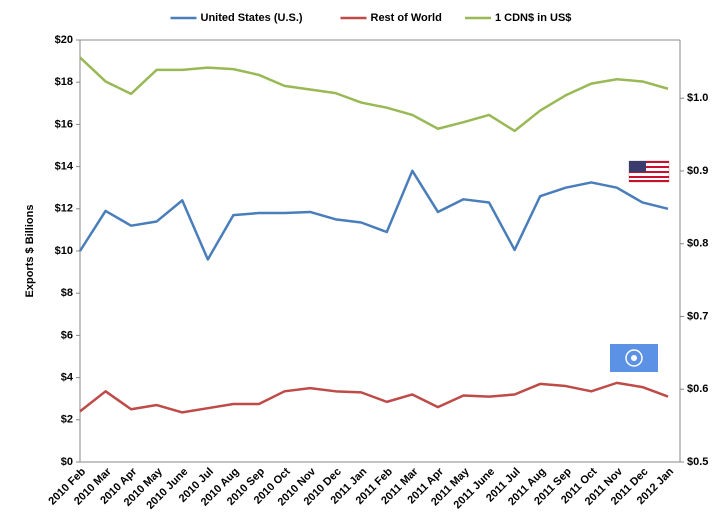 The width and height of the screenshot is (714, 520). Describe the element at coordinates (67, 462) in the screenshot. I see `y-tick-label: $0` at that location.